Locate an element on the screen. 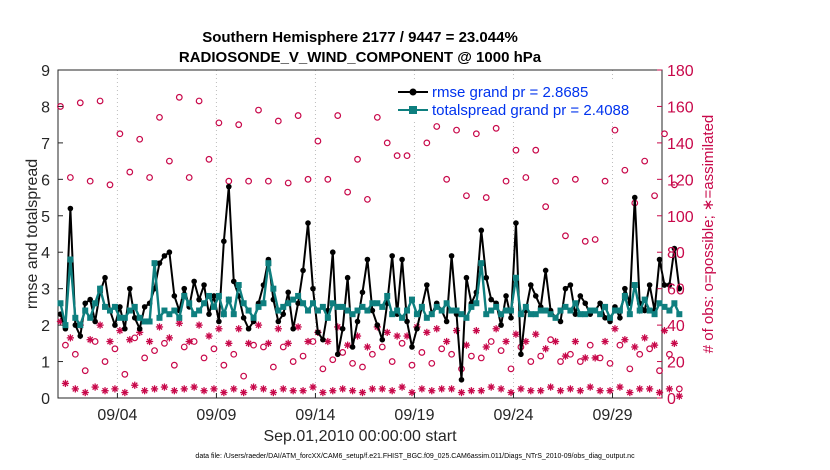 Image resolution: width=830 pixels, height=470 pixels. legend-rmse-dot is located at coordinates (413, 92).